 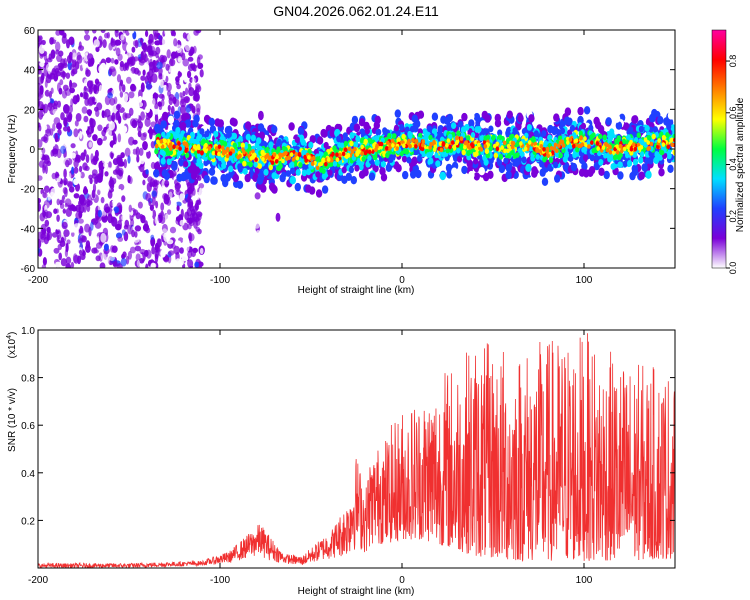 What do you see at coordinates (402, 280) in the screenshot?
I see `x-tick-label: 0` at bounding box center [402, 280].